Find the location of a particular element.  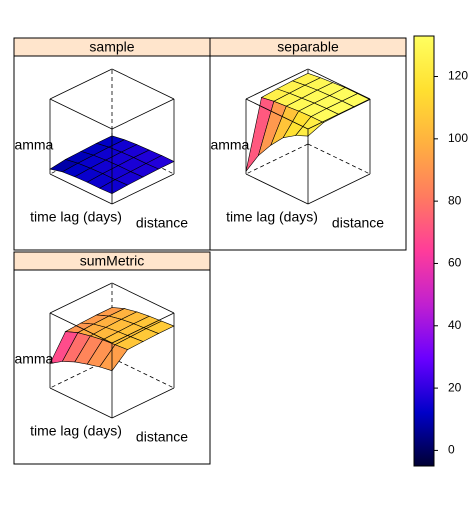

strip-label: sample is located at coordinates (111, 47).